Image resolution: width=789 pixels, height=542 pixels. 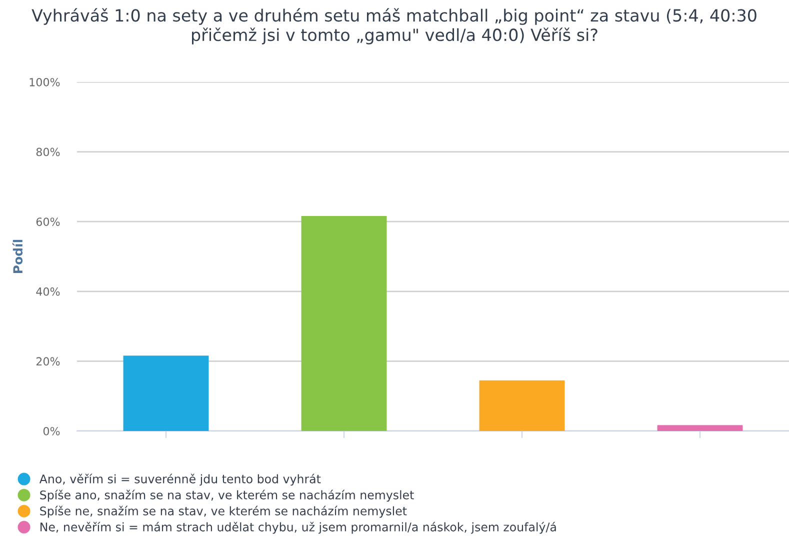 What do you see at coordinates (45, 82) in the screenshot?
I see `y-tick-label: 100%` at bounding box center [45, 82].